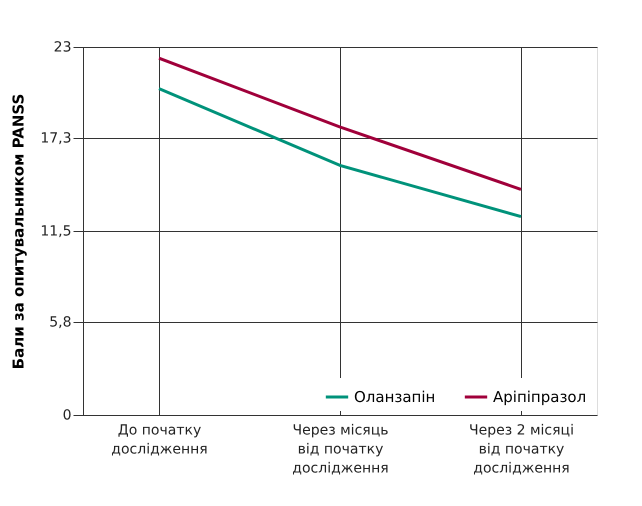 Image resolution: width=642 pixels, height=506 pixels. I want to click on y-tick-label: 0, so click(67, 416).